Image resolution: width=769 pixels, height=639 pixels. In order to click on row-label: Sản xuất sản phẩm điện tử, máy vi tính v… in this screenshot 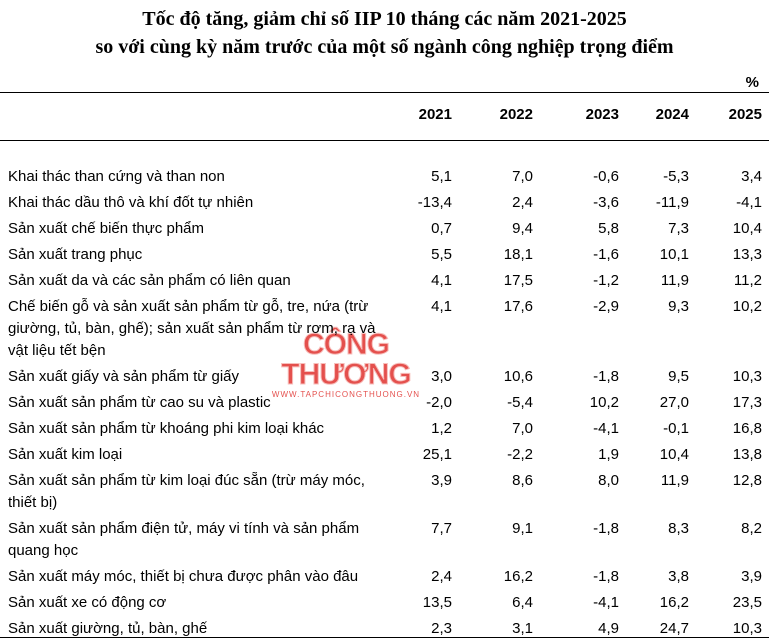, I will do `click(184, 539)`.